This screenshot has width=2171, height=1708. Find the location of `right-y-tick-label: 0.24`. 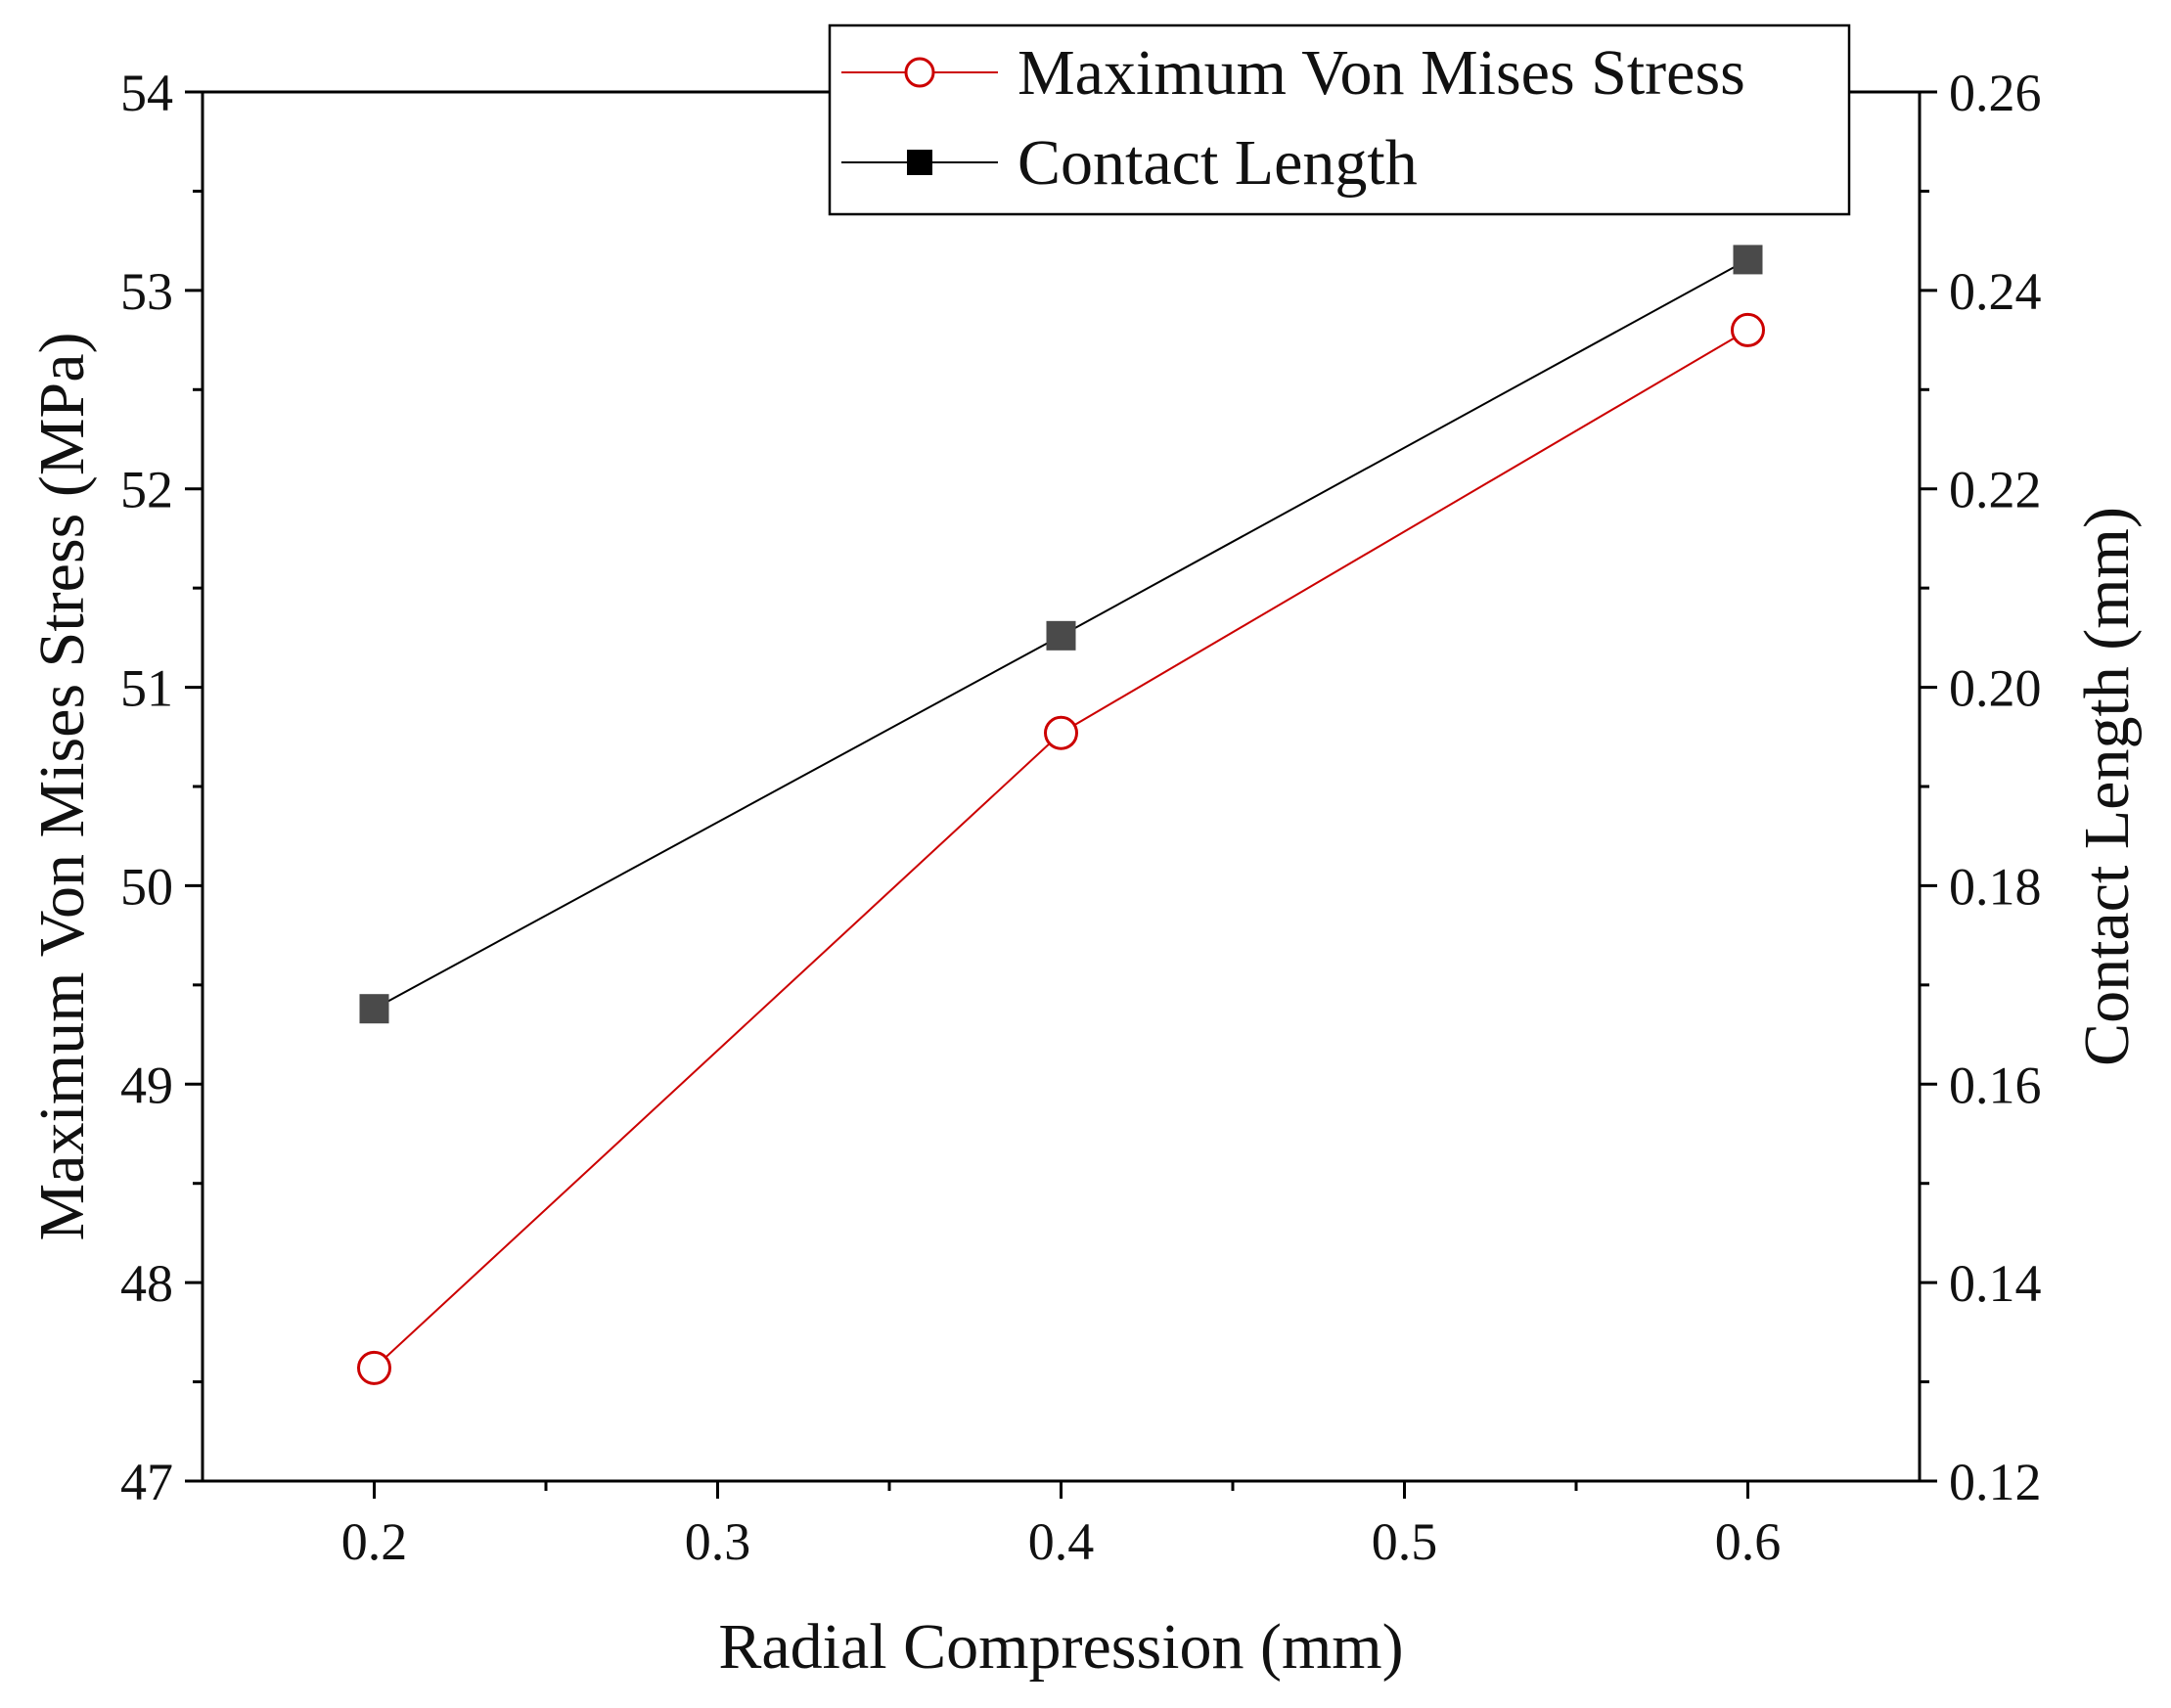

right-y-tick-label: 0.24 is located at coordinates (1995, 291).